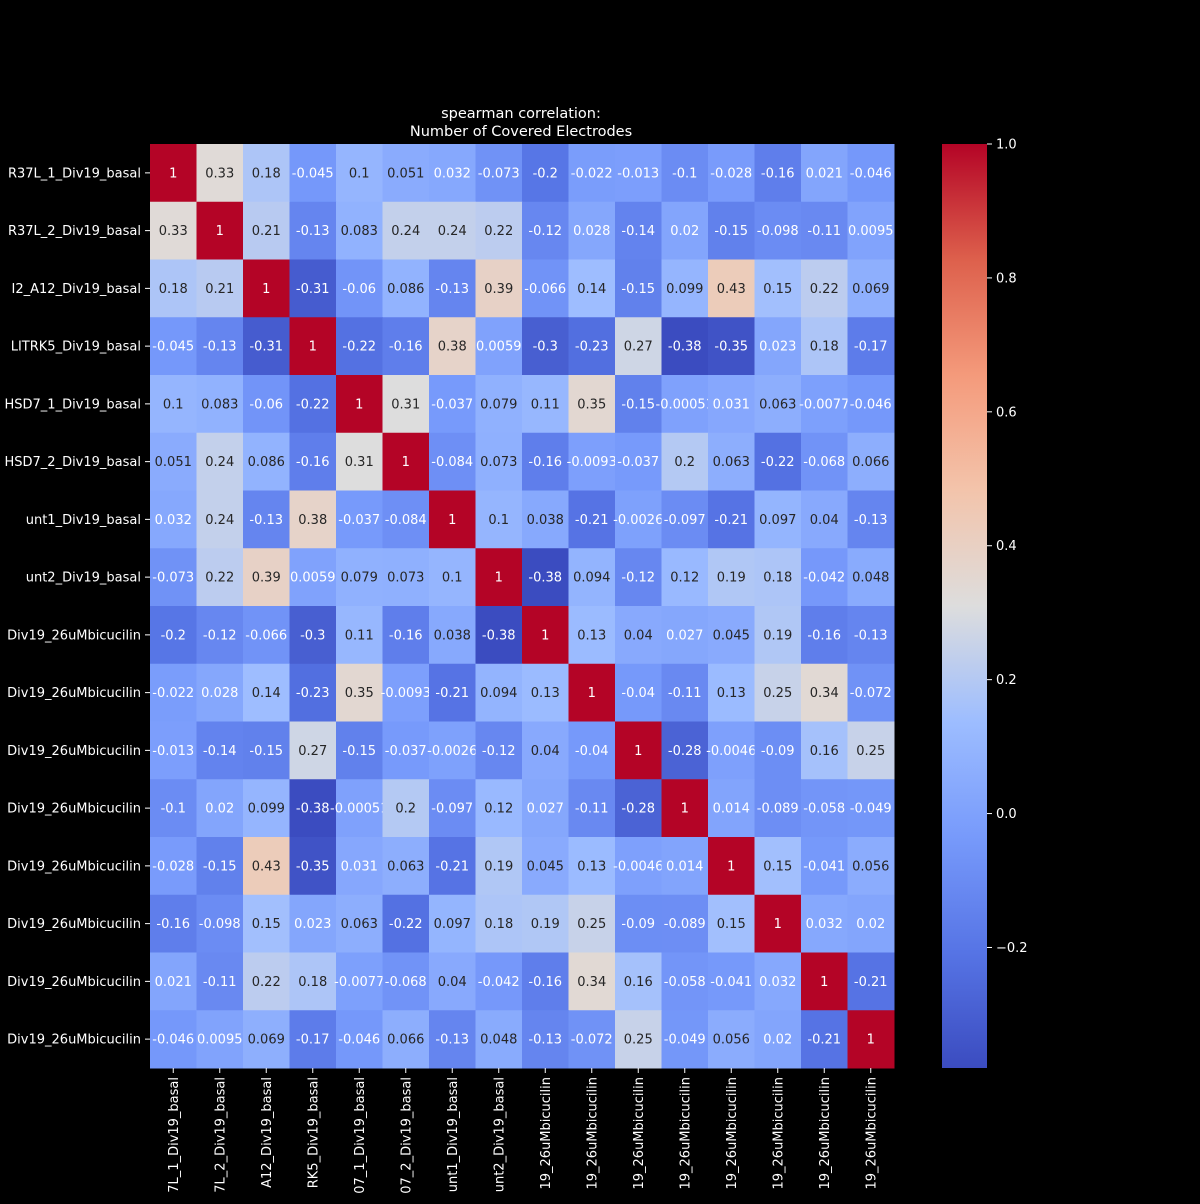 The width and height of the screenshot is (1200, 1204). Describe the element at coordinates (592, 520) in the screenshot. I see `cell-value-label: -0.21` at that location.